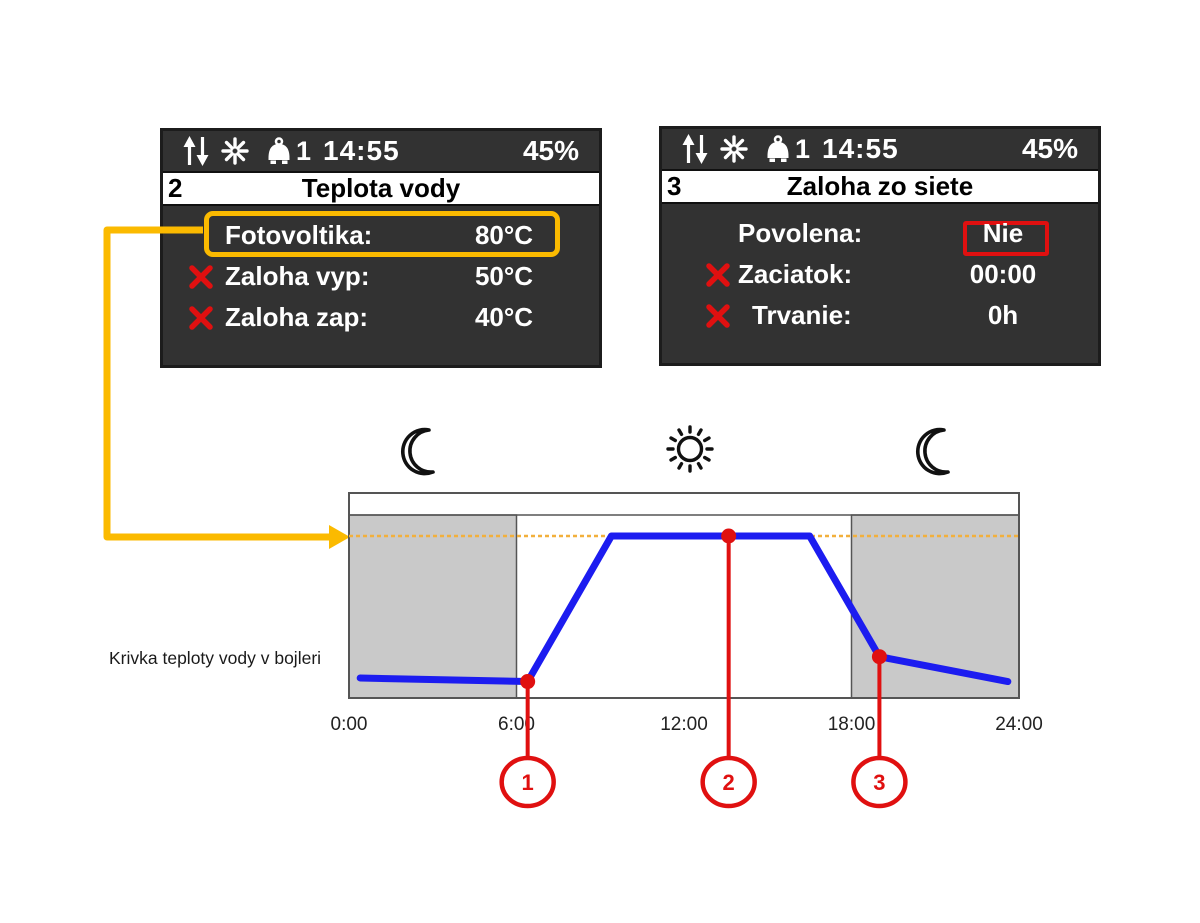 This screenshot has width=1200, height=923. Describe the element at coordinates (381, 235) in the screenshot. I see `menu-row-fotovoltika: Fotovoltika: 80°C` at that location.